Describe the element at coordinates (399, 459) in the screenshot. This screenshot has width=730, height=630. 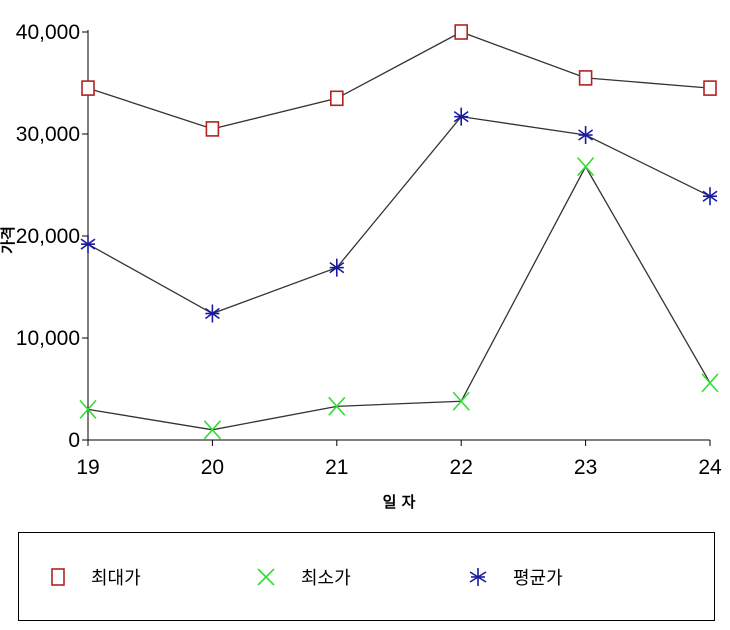
I see `x-axis-ticks: 19 20 21 22 23 24` at that location.